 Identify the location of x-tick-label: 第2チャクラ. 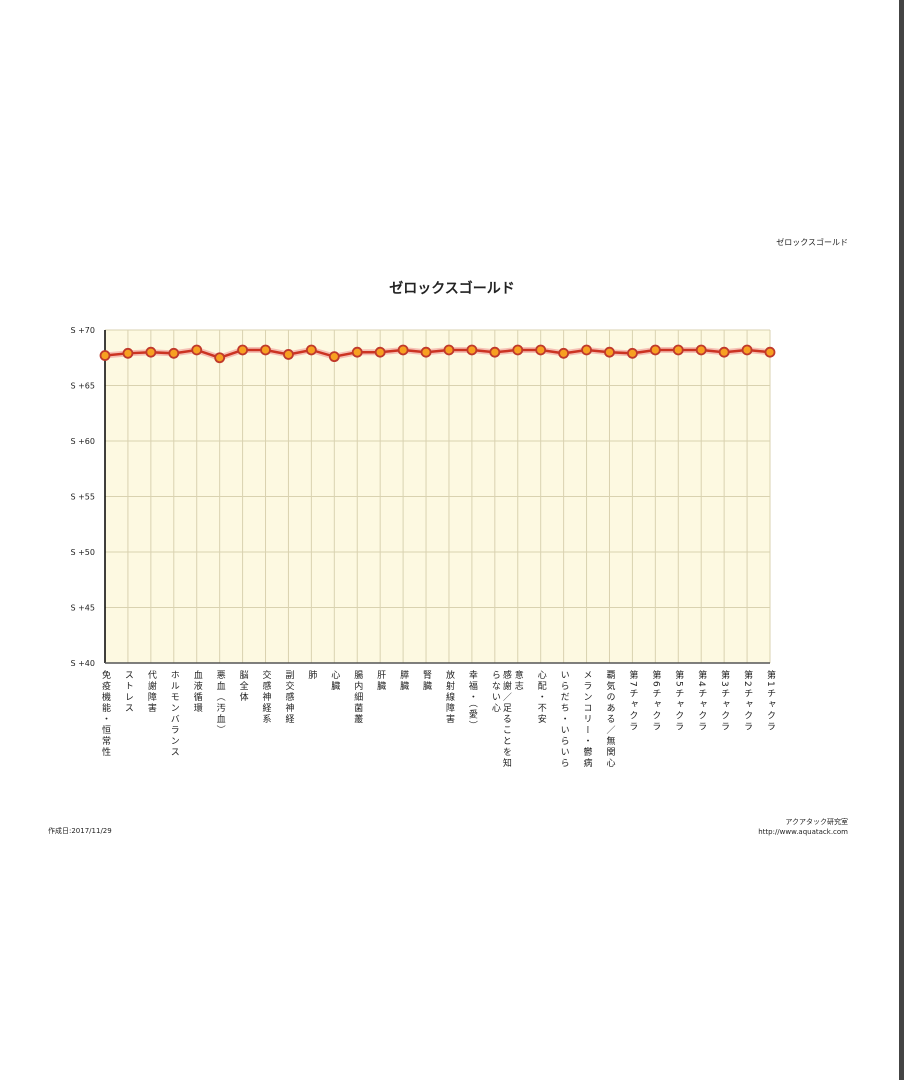
(747, 701).